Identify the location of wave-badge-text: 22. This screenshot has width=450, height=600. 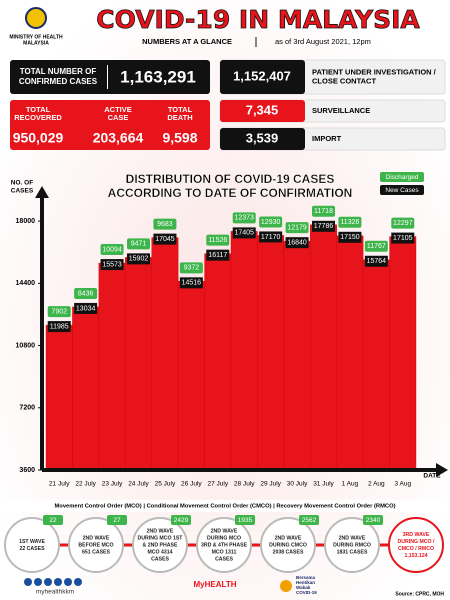
(53, 520).